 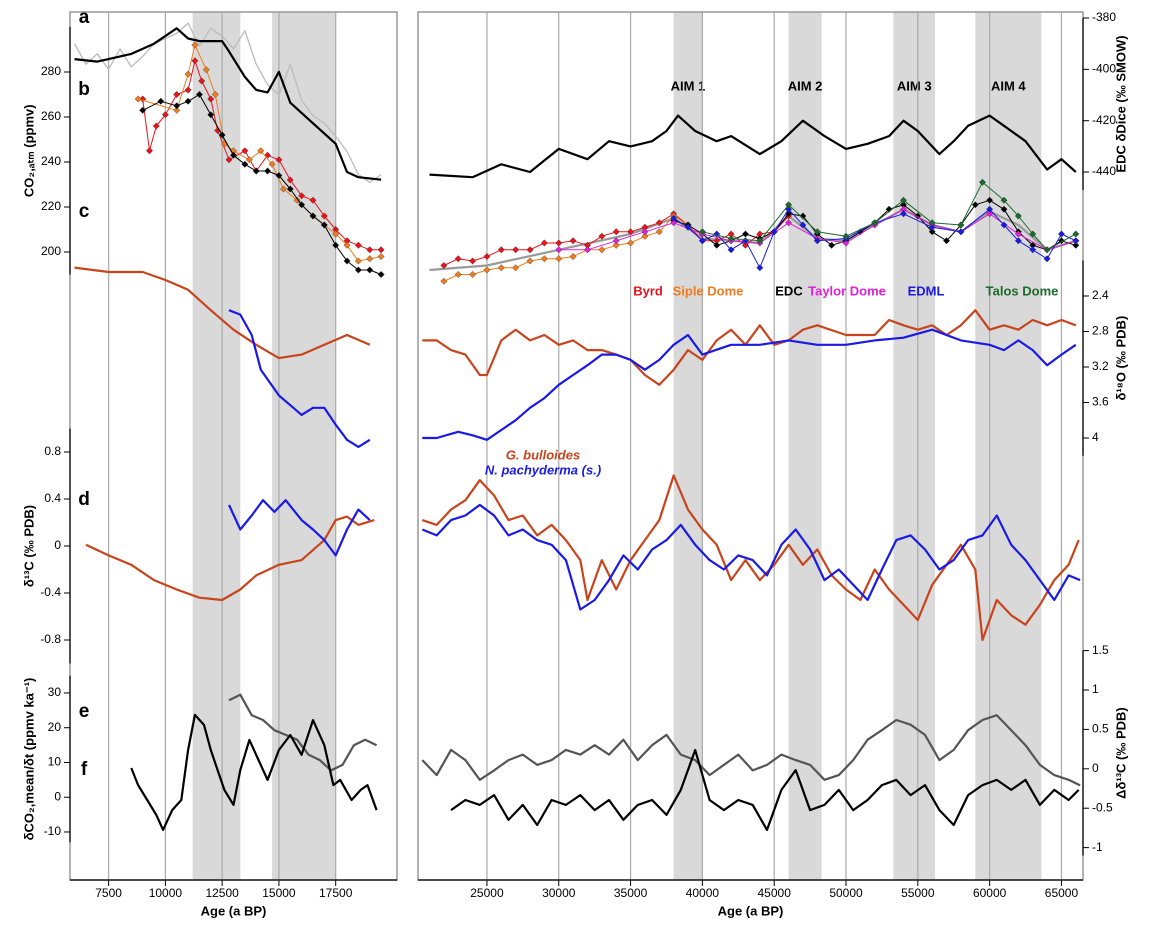 What do you see at coordinates (84, 499) in the screenshot?
I see `panel-letter: d` at bounding box center [84, 499].